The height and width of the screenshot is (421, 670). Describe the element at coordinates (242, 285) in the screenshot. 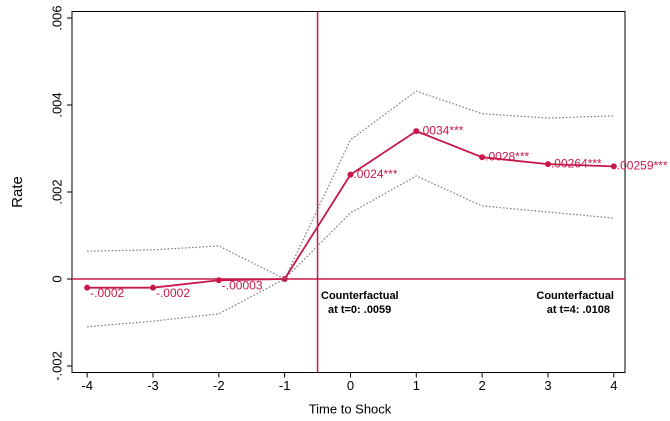

I see `value-label: -.00003` at that location.